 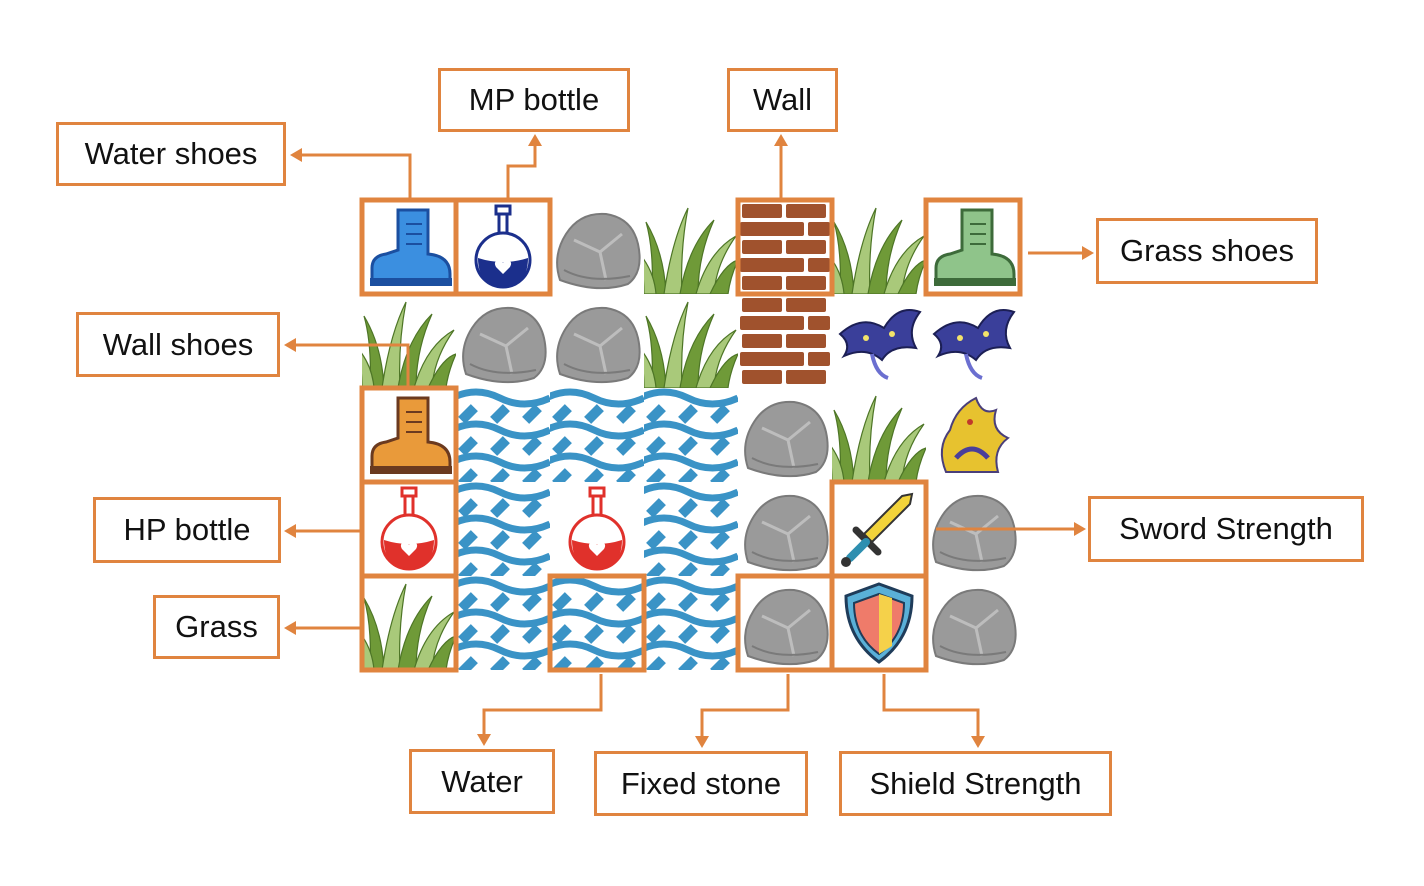 I want to click on label-mp-bottle: MP bottle, so click(x=534, y=100).